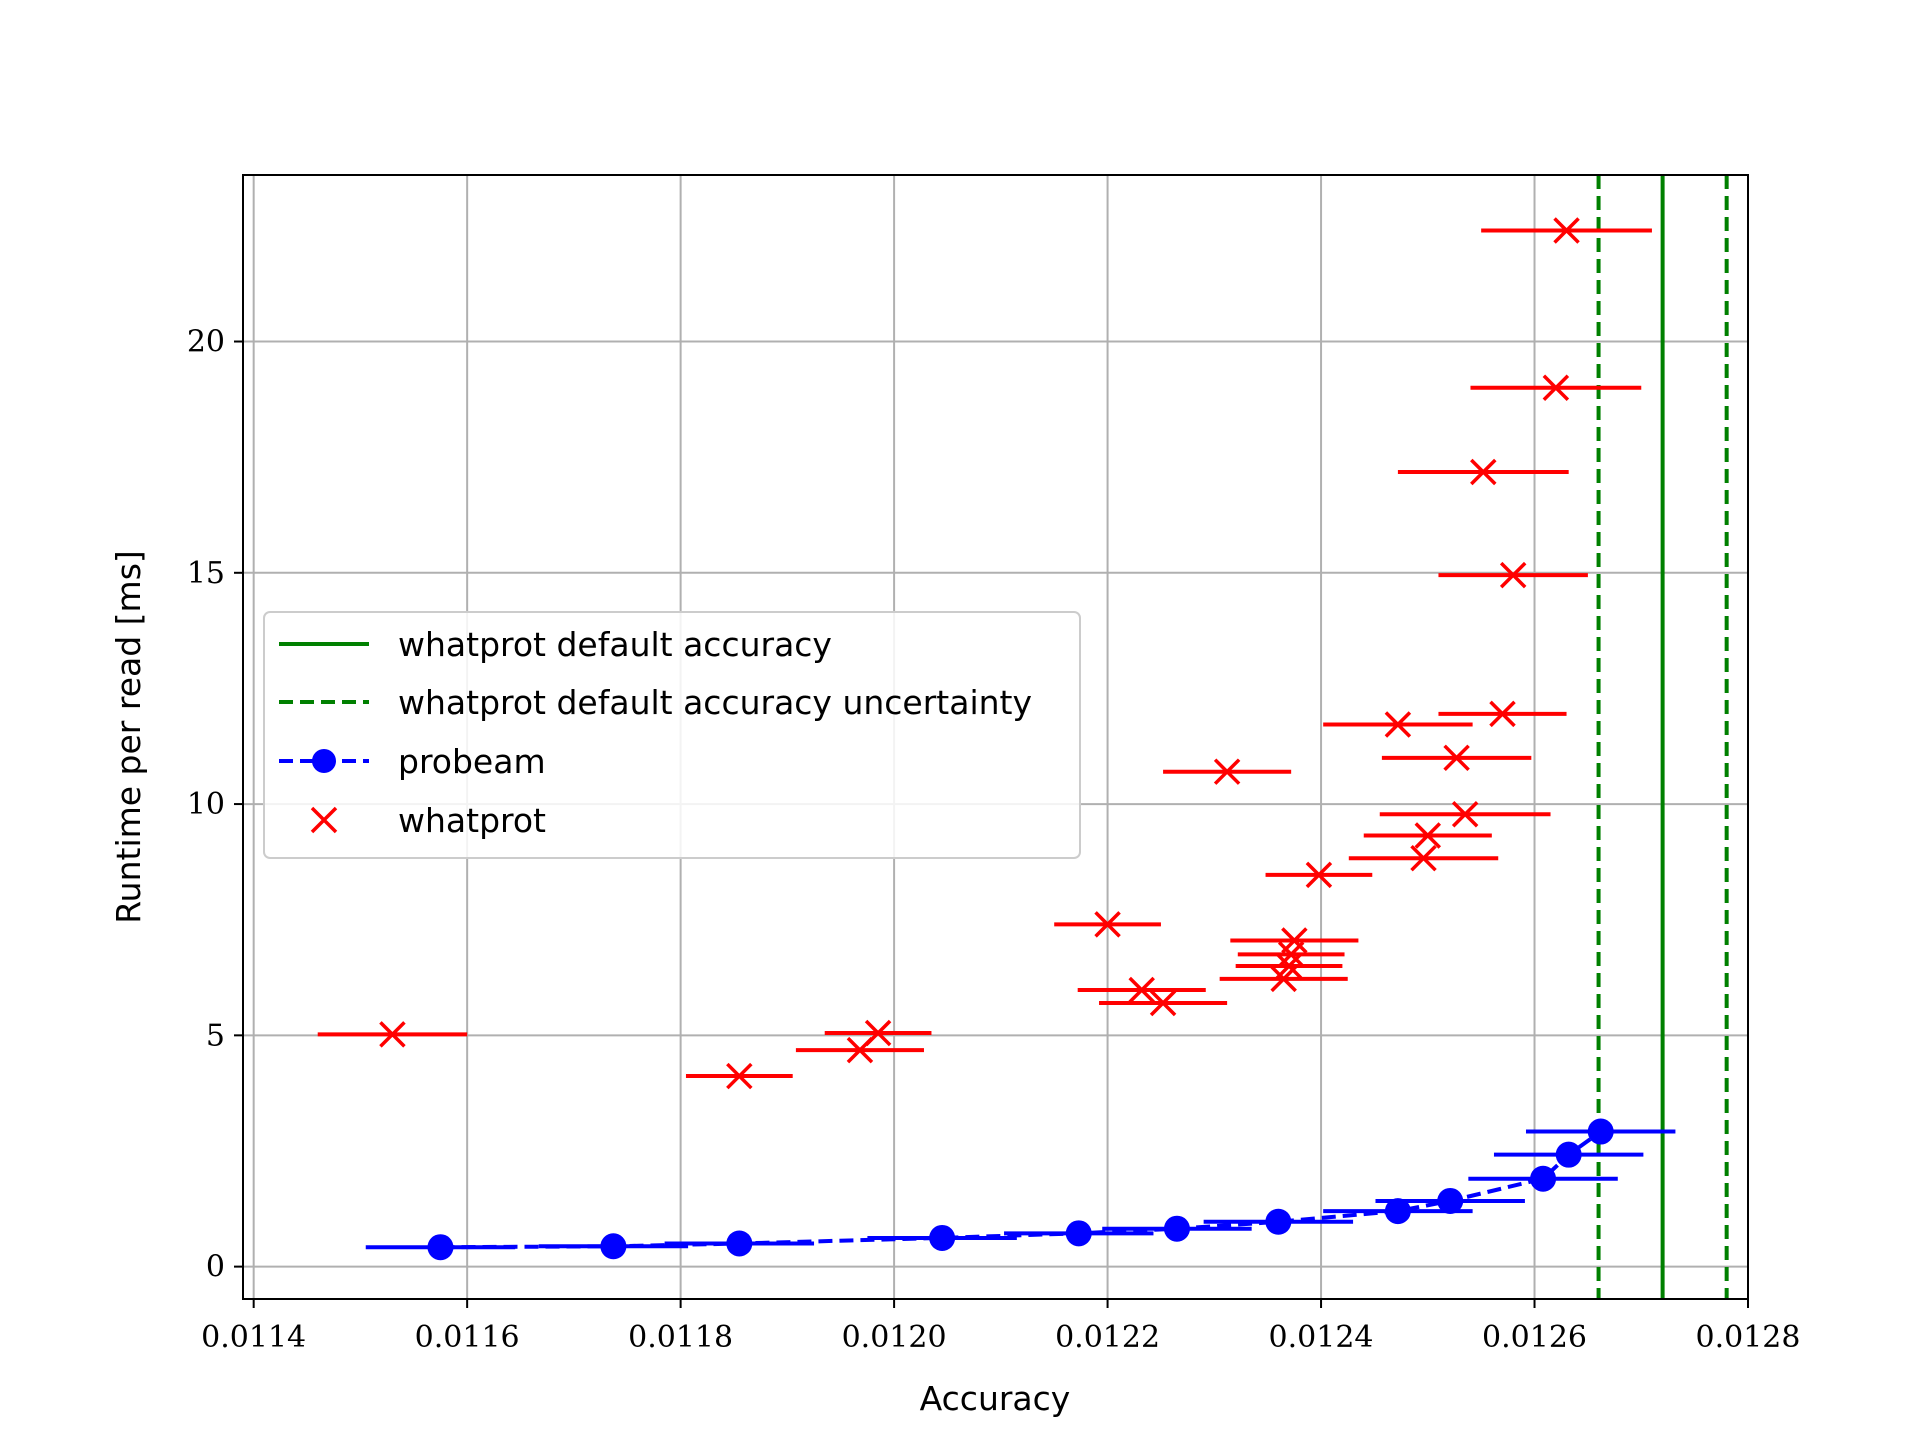 Image resolution: width=1920 pixels, height=1440 pixels. What do you see at coordinates (1321, 1337) in the screenshot?
I see `x-tick-label: 0.0124` at bounding box center [1321, 1337].